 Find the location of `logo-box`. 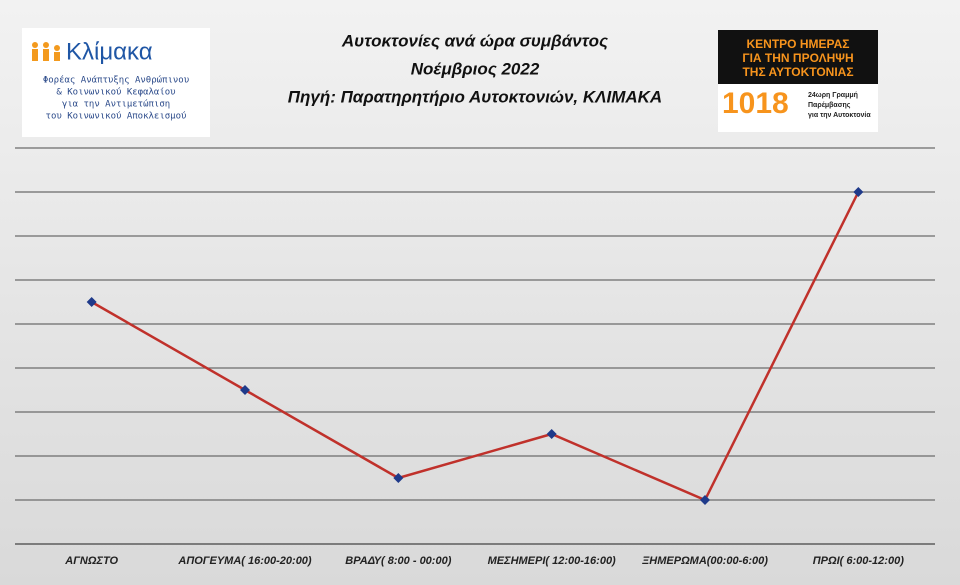

logo-box is located at coordinates (116, 82).